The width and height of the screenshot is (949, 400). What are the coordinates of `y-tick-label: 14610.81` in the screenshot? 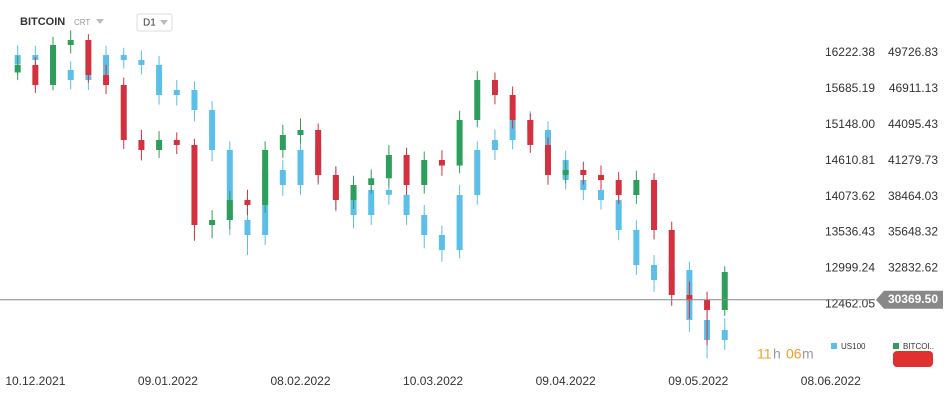 It's located at (850, 160).